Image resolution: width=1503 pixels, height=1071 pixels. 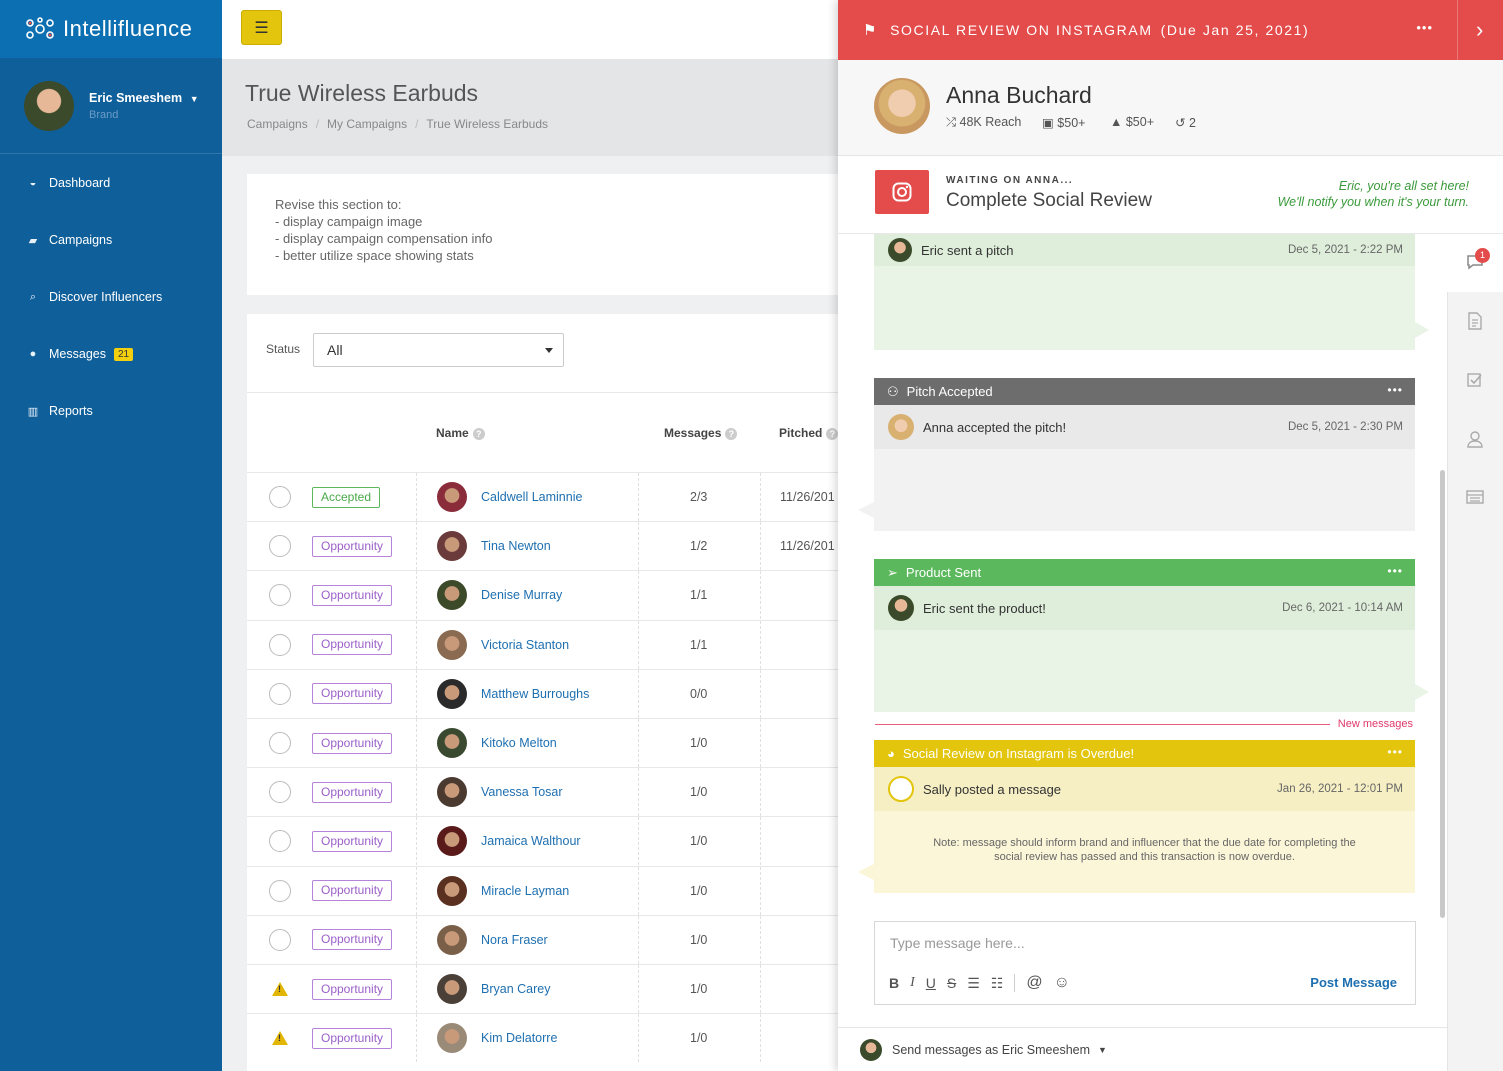 What do you see at coordinates (995, 427) in the screenshot?
I see `feed-card-text: Anna accepted the pitch!` at bounding box center [995, 427].